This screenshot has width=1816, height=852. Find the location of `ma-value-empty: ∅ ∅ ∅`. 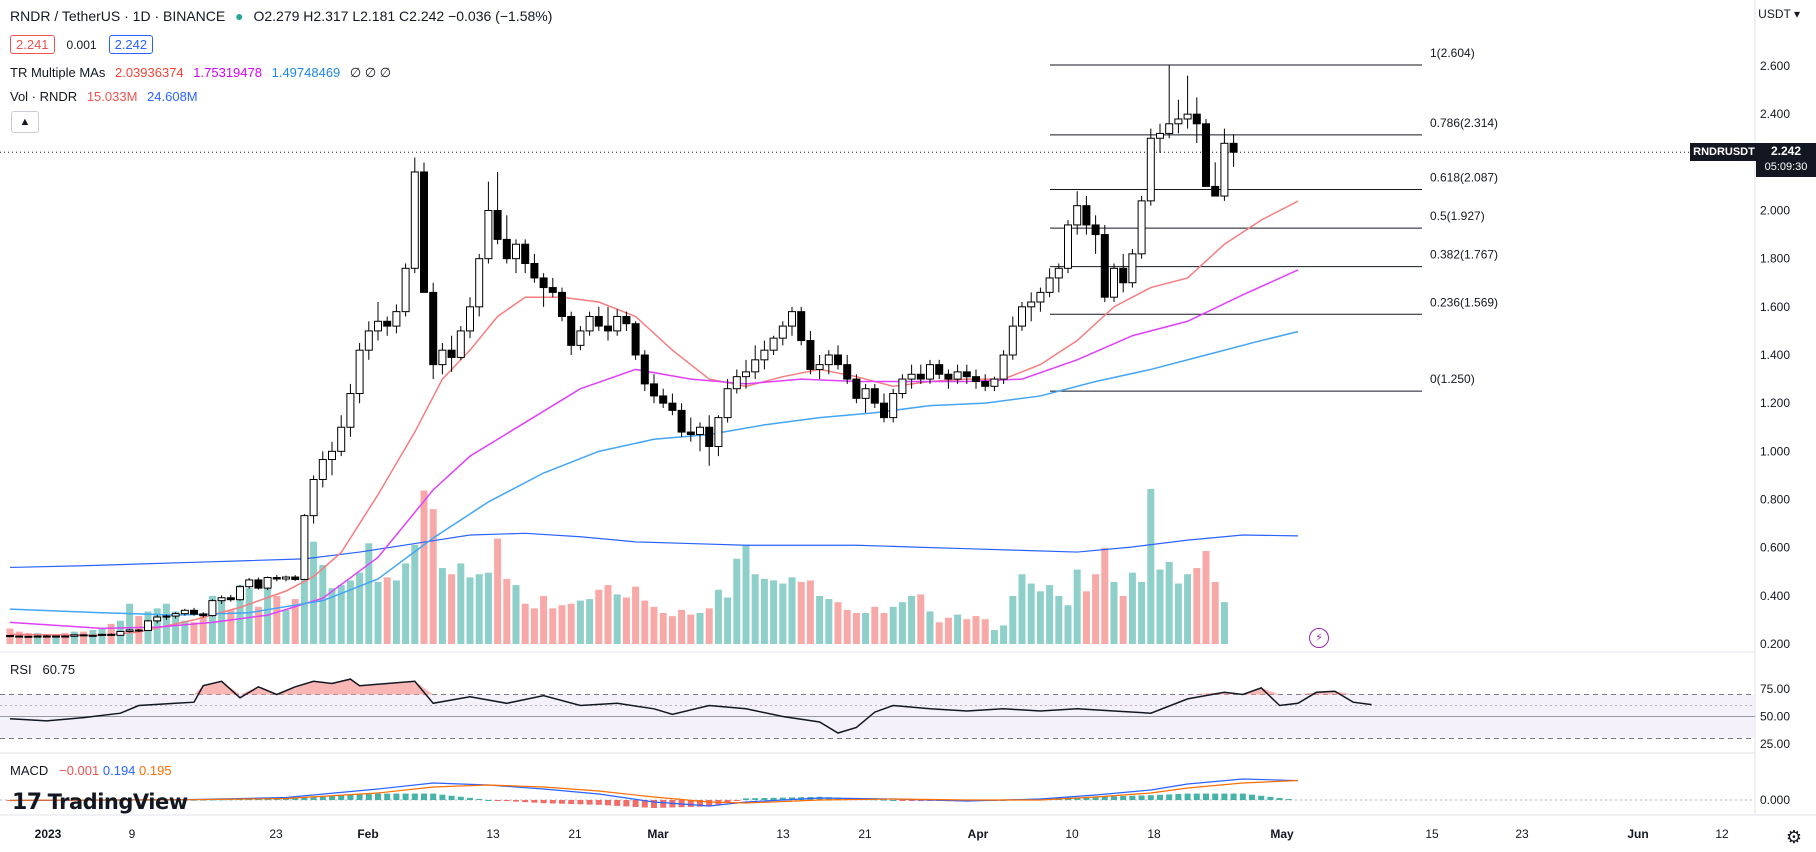

ma-value-empty: ∅ ∅ ∅ is located at coordinates (370, 72).